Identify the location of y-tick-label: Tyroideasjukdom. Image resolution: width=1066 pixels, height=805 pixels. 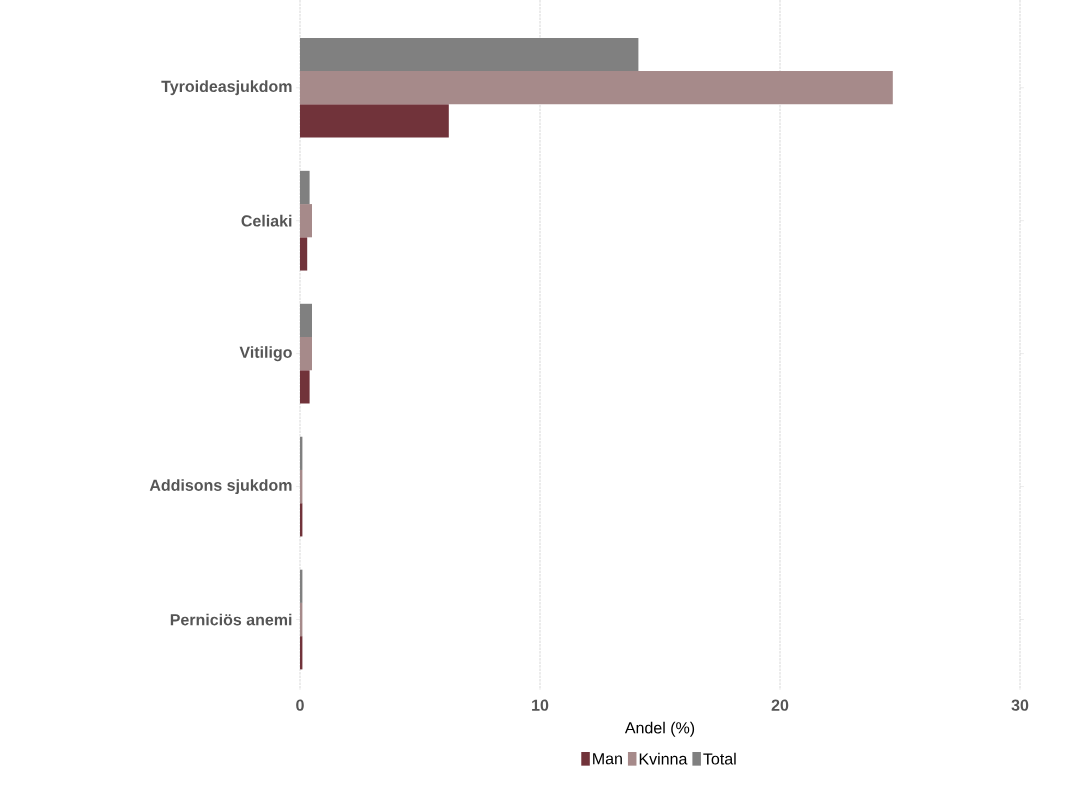
(226, 88).